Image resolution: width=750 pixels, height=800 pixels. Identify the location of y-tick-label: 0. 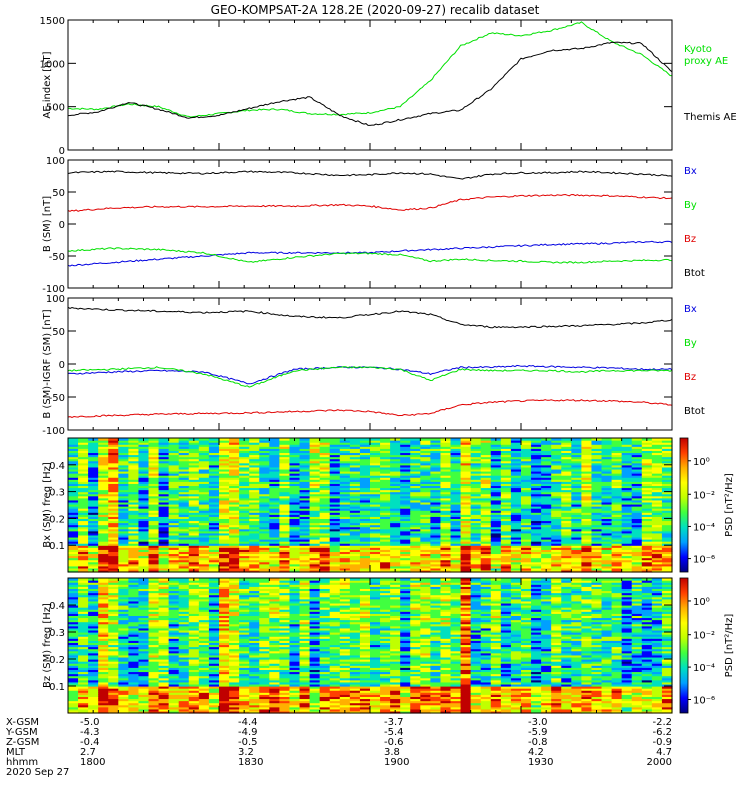
(62, 151).